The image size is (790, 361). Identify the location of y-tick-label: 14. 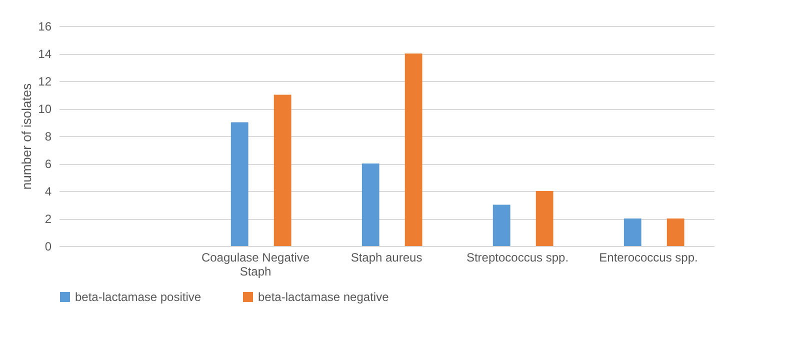
(45, 54).